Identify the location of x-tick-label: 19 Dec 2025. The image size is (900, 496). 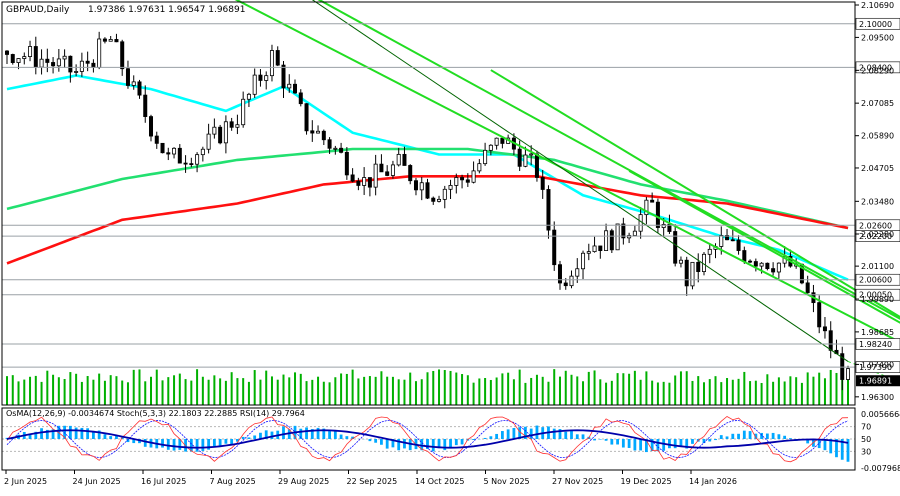
(646, 481).